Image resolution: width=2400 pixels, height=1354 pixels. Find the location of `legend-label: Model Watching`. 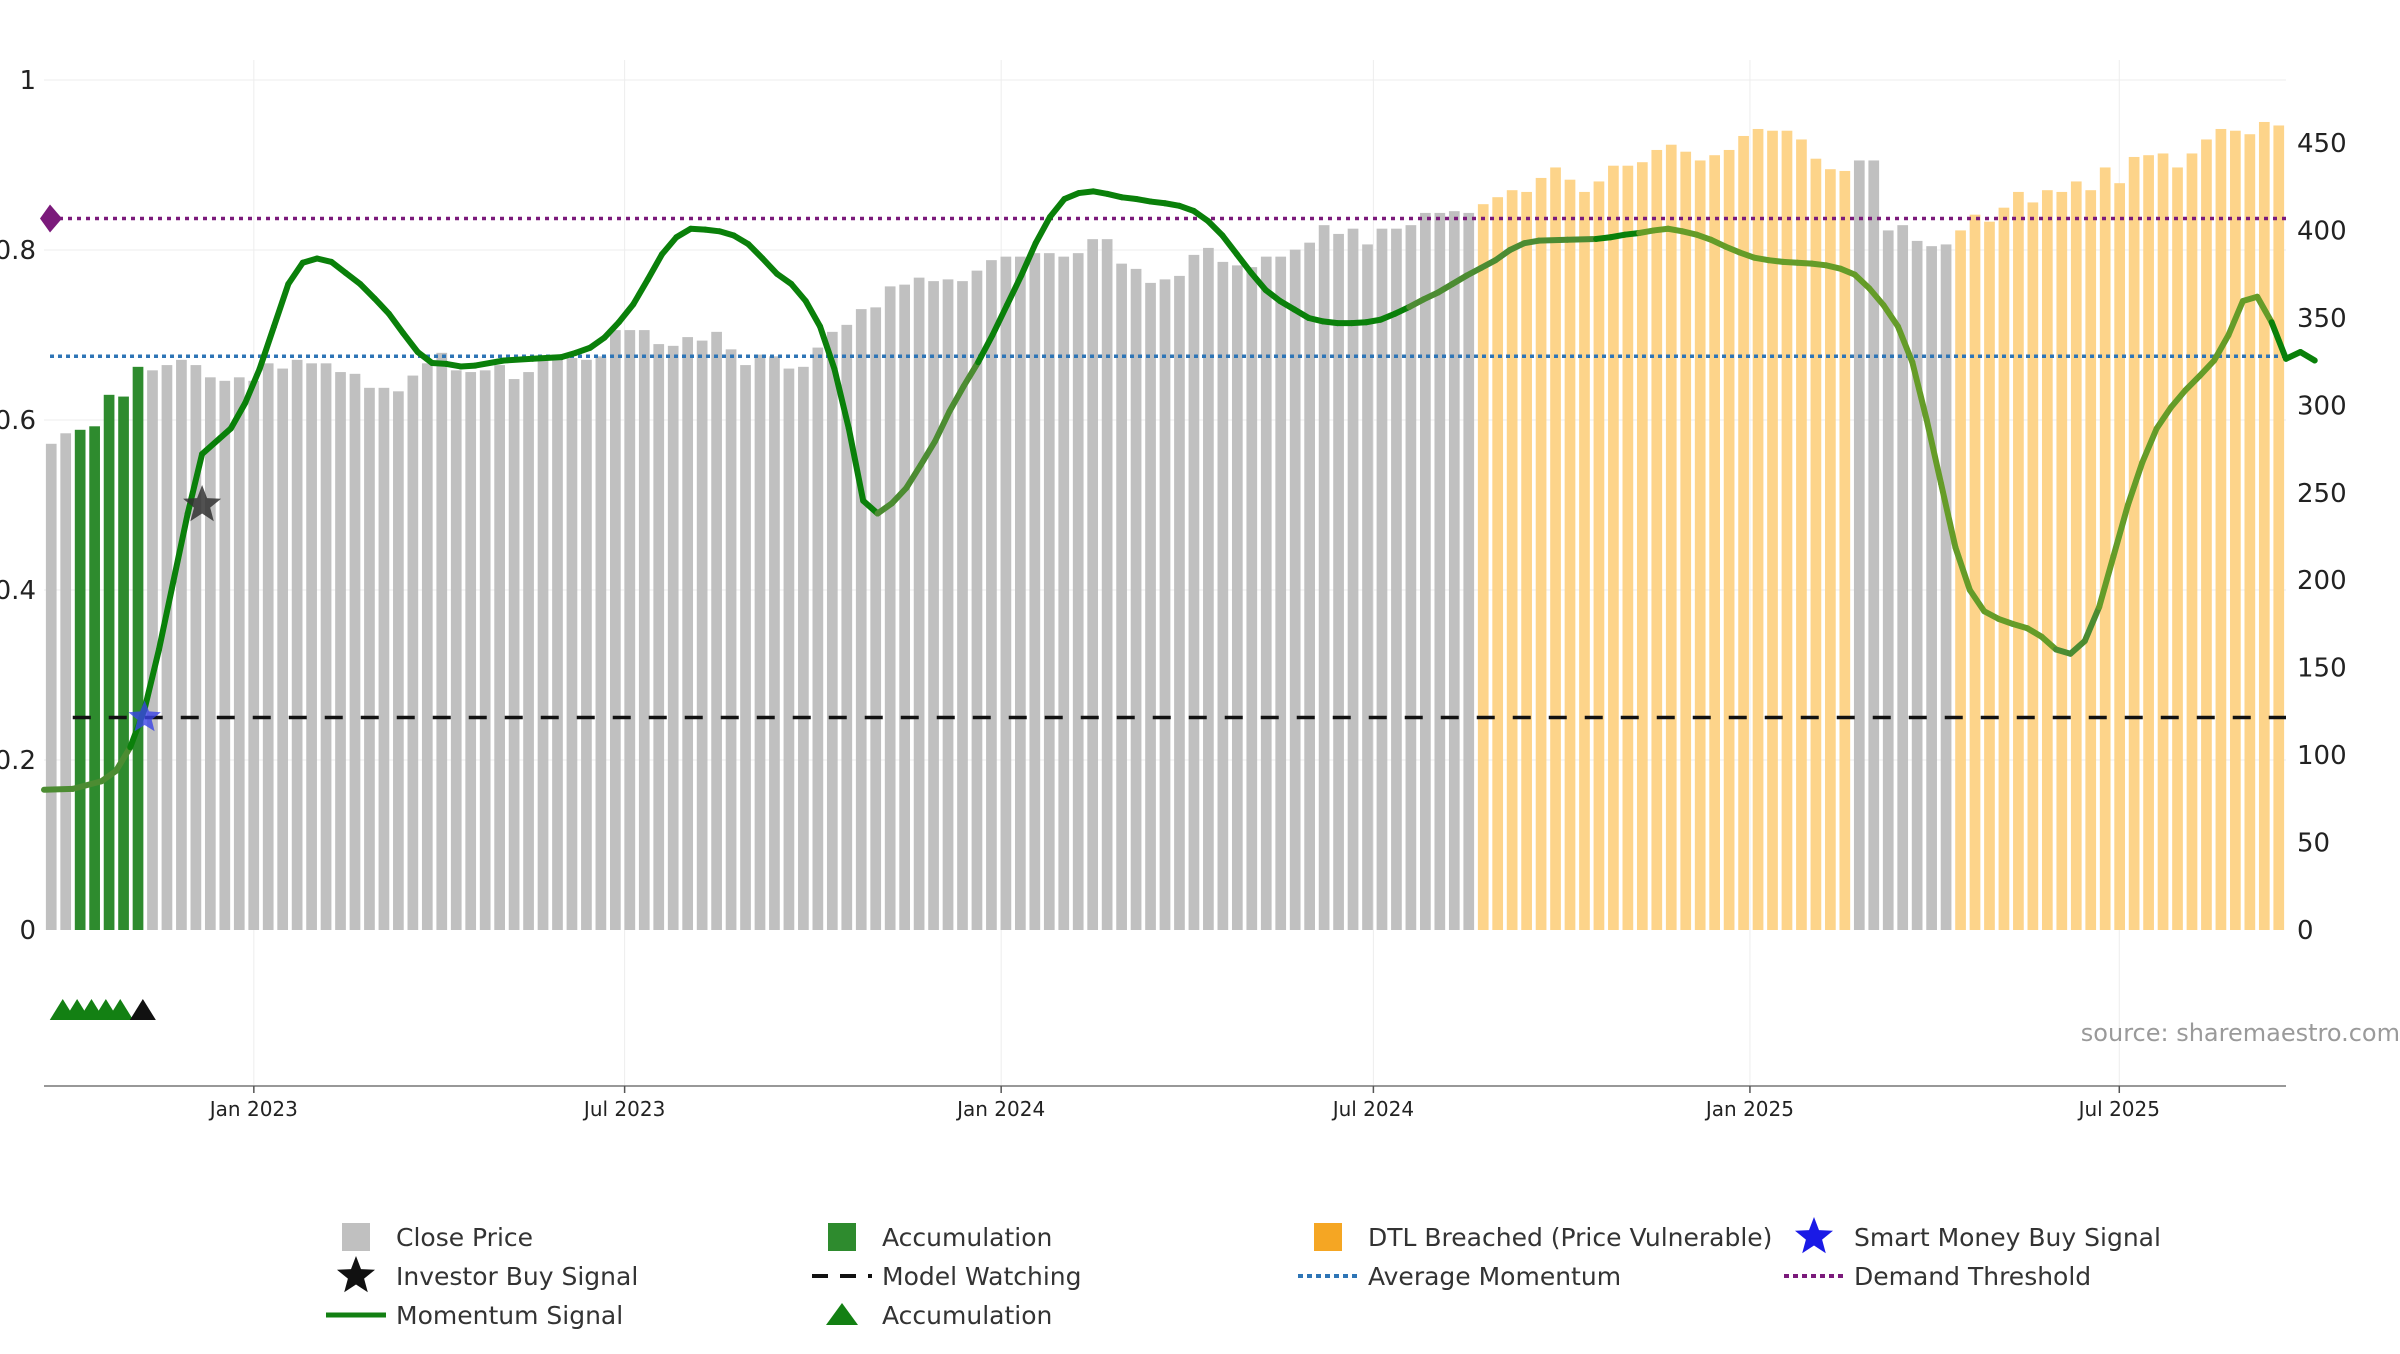

legend-label: Model Watching is located at coordinates (982, 1276).